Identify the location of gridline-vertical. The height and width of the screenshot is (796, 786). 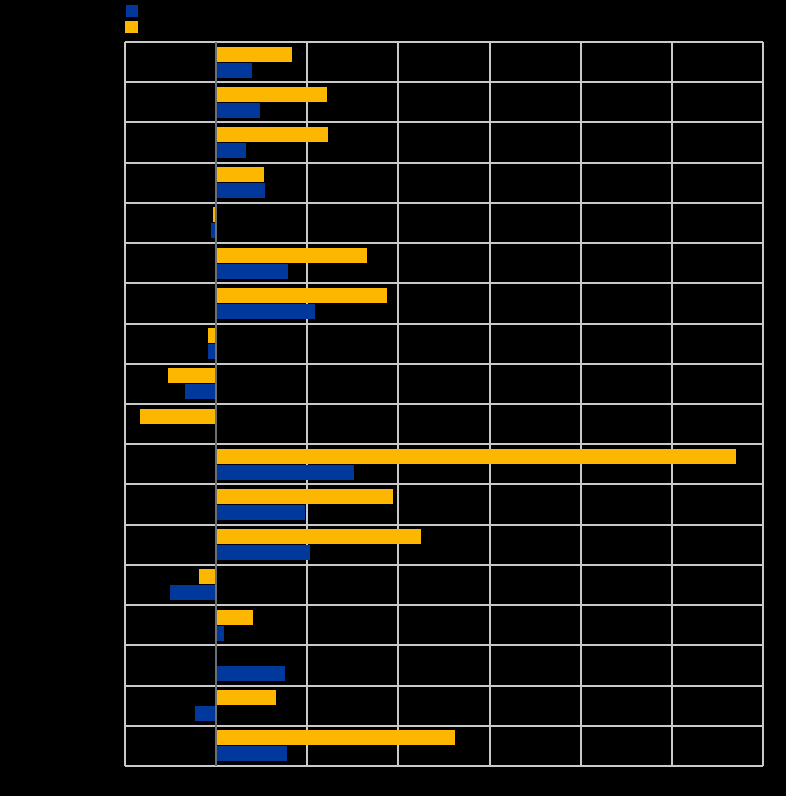
(763, 404).